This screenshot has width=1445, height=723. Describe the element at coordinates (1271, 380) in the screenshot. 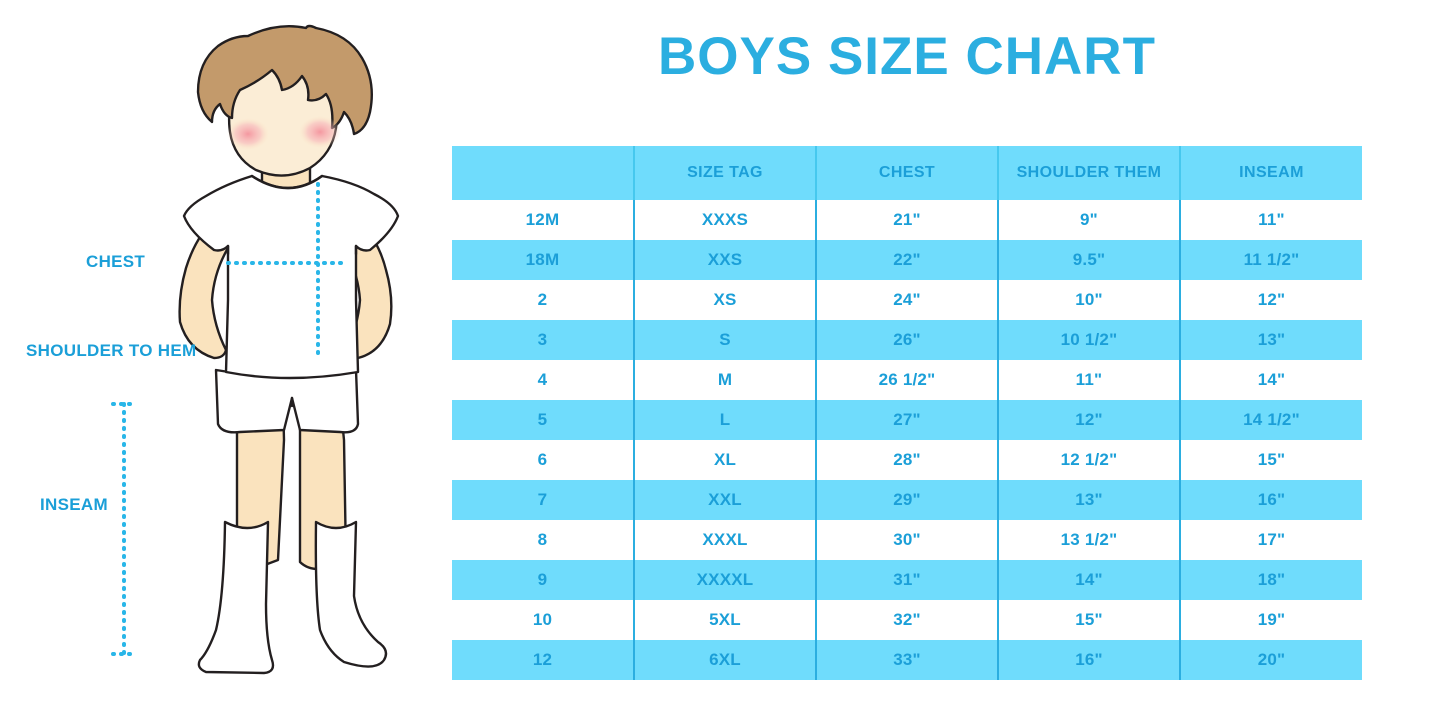

I see `cell-inseam: 14"` at that location.